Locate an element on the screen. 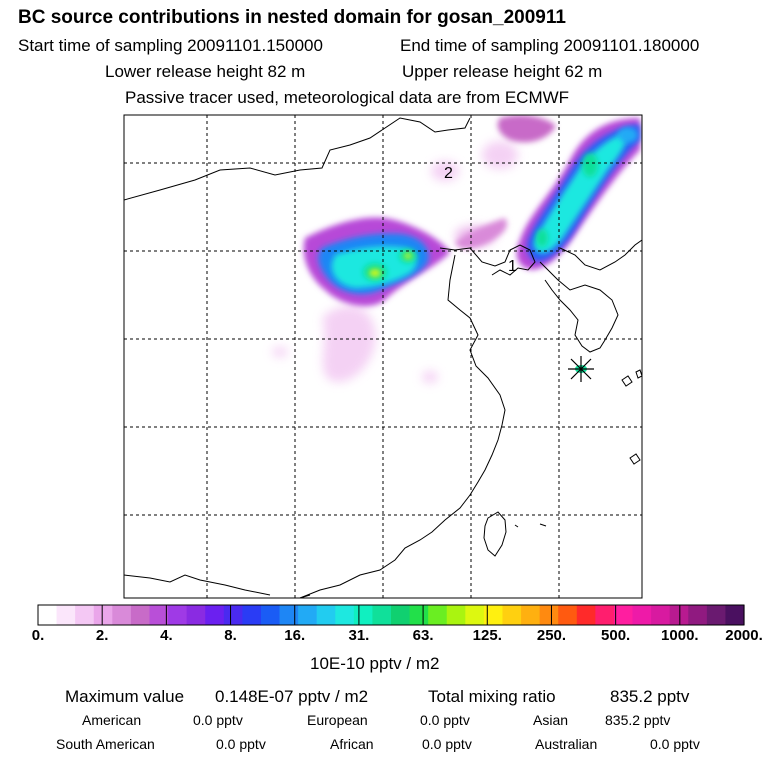  colorbar-tick-label: 2000. is located at coordinates (744, 635).